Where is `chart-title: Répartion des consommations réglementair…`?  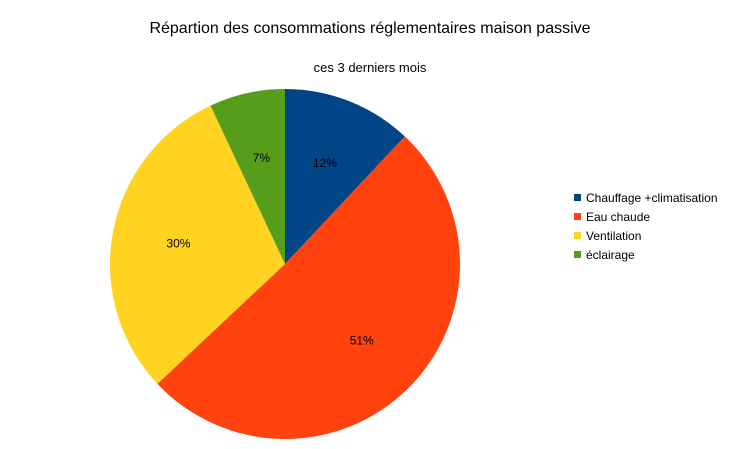 chart-title: Répartion des consommations réglementair… is located at coordinates (370, 28).